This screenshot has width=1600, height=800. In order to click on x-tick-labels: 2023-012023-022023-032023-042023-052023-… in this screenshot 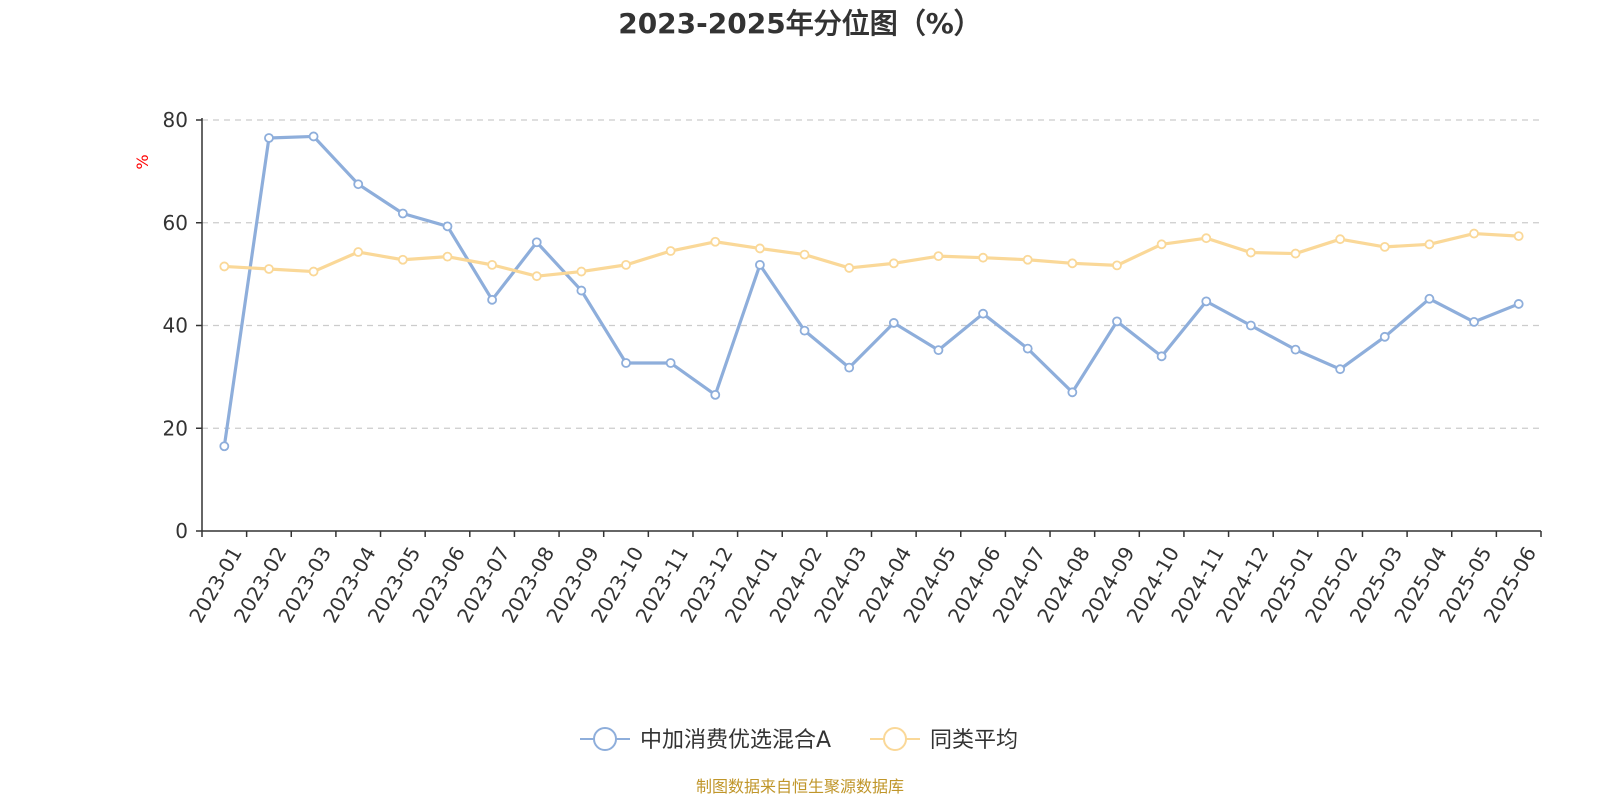, I will do `click(862, 584)`.